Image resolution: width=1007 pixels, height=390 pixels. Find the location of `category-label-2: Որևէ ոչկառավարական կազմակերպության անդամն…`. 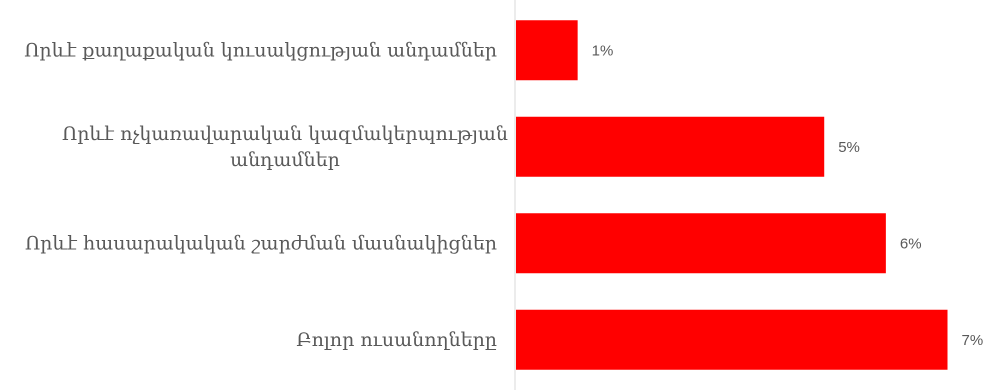

category-label-2: Որևէ ոչկառավարական կազմակերպության անդամն… is located at coordinates (285, 147).